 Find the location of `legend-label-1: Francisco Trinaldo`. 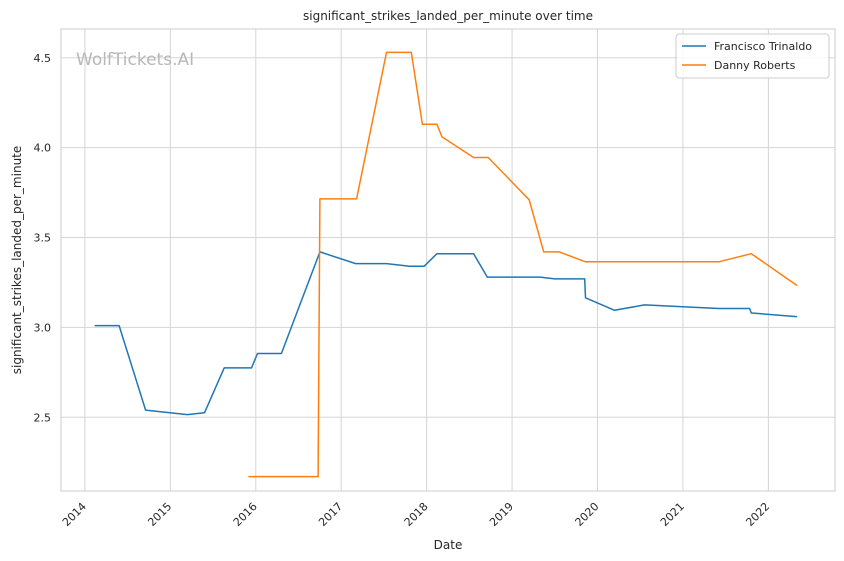

legend-label-1: Francisco Trinaldo is located at coordinates (763, 46).